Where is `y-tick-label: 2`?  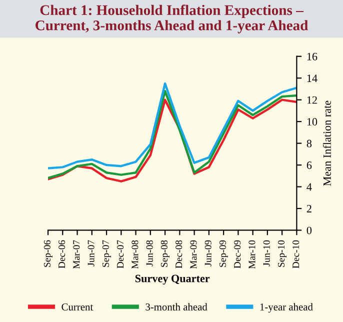 y-tick-label: 2 is located at coordinates (309, 208).